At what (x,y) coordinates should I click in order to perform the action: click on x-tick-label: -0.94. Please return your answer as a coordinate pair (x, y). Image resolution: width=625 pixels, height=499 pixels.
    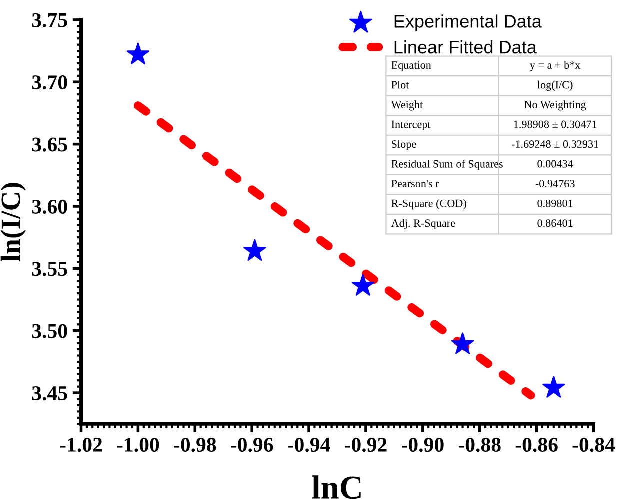
    Looking at the image, I should click on (309, 445).